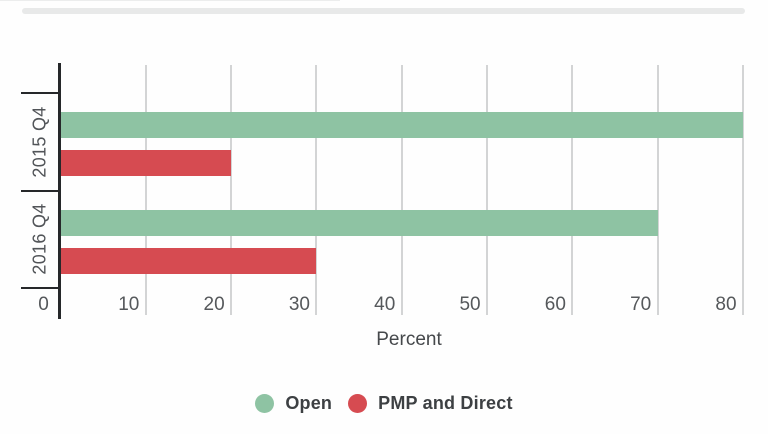  Describe the element at coordinates (129, 304) in the screenshot. I see `x-tick-label-10: 10` at that location.